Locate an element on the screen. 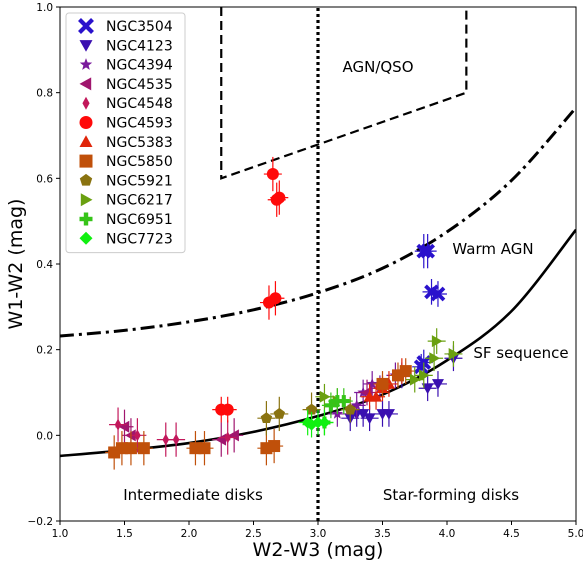 This screenshot has width=583, height=566. legend-item: NGC7723 is located at coordinates (126, 239).